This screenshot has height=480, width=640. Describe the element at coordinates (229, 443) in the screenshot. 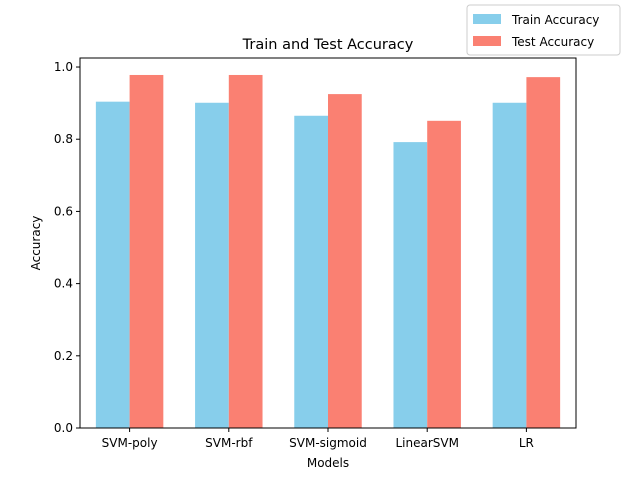

I see `x-tick-label: SVM-rbf` at that location.